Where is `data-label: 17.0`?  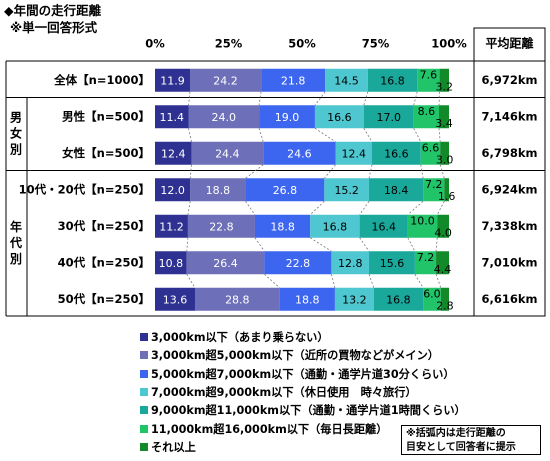
data-label: 17.0 is located at coordinates (388, 117).